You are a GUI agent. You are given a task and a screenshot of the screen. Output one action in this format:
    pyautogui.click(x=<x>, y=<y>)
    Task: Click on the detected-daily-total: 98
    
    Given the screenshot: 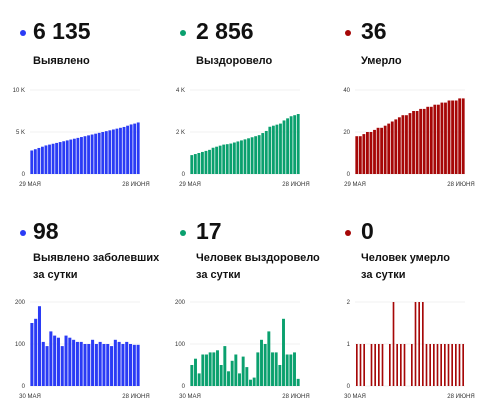 What is the action you would take?
    pyautogui.click(x=46, y=231)
    